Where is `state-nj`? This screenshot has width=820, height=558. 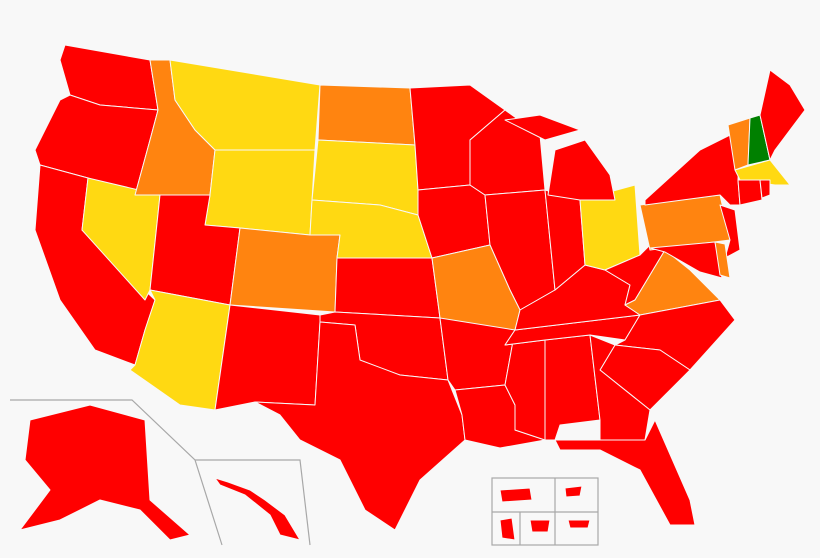
state-nj is located at coordinates (730, 231).